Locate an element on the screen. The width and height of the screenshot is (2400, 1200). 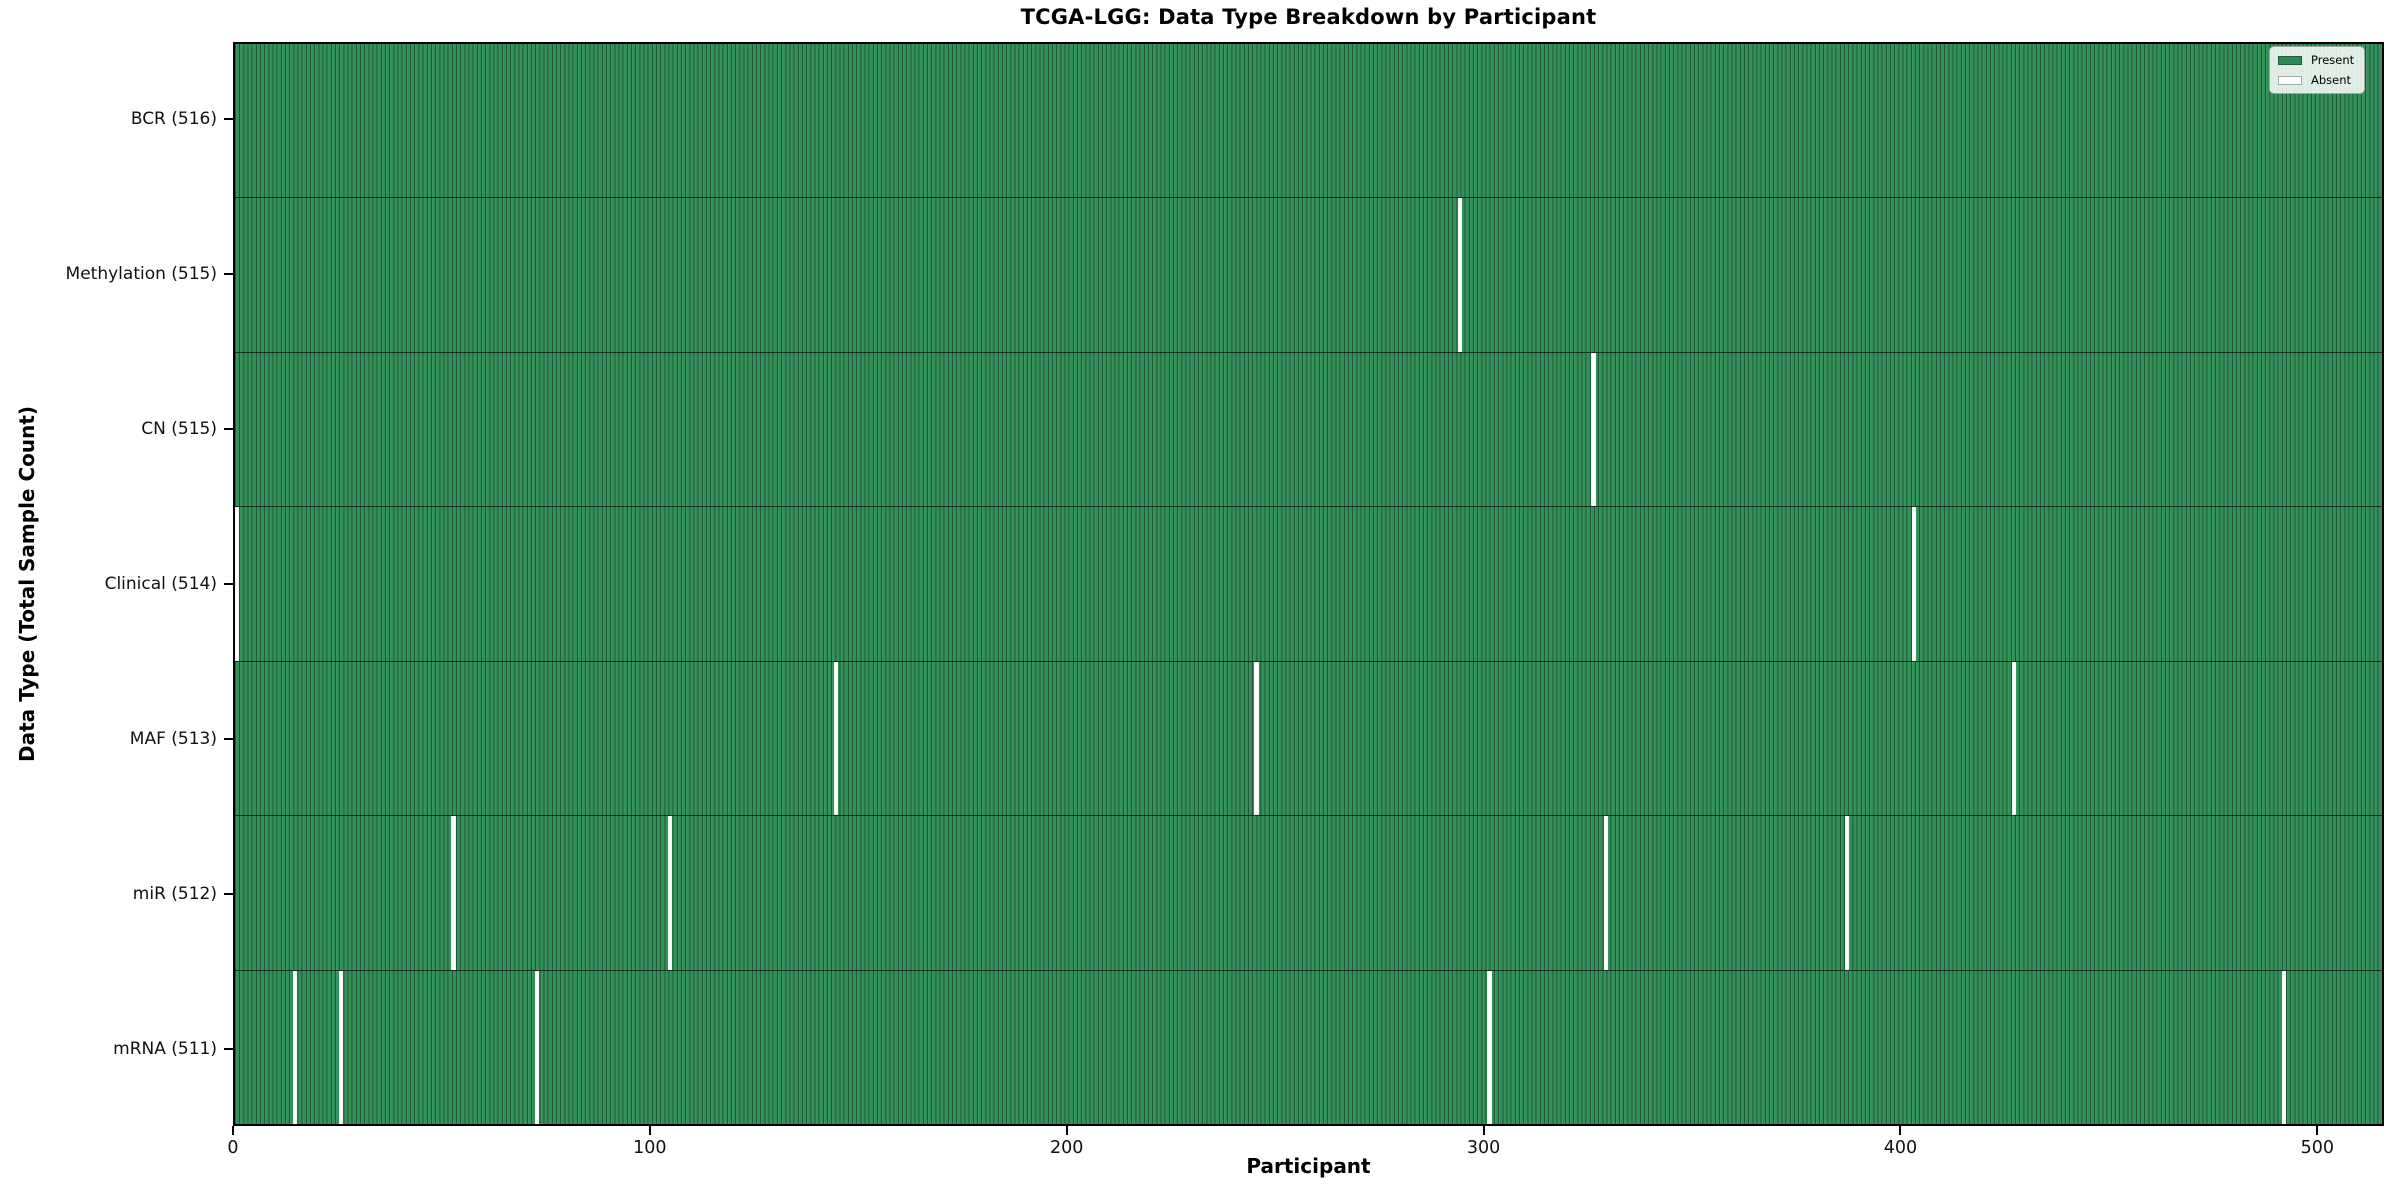
heatmap-row-mRNA is located at coordinates (1308, 1046).